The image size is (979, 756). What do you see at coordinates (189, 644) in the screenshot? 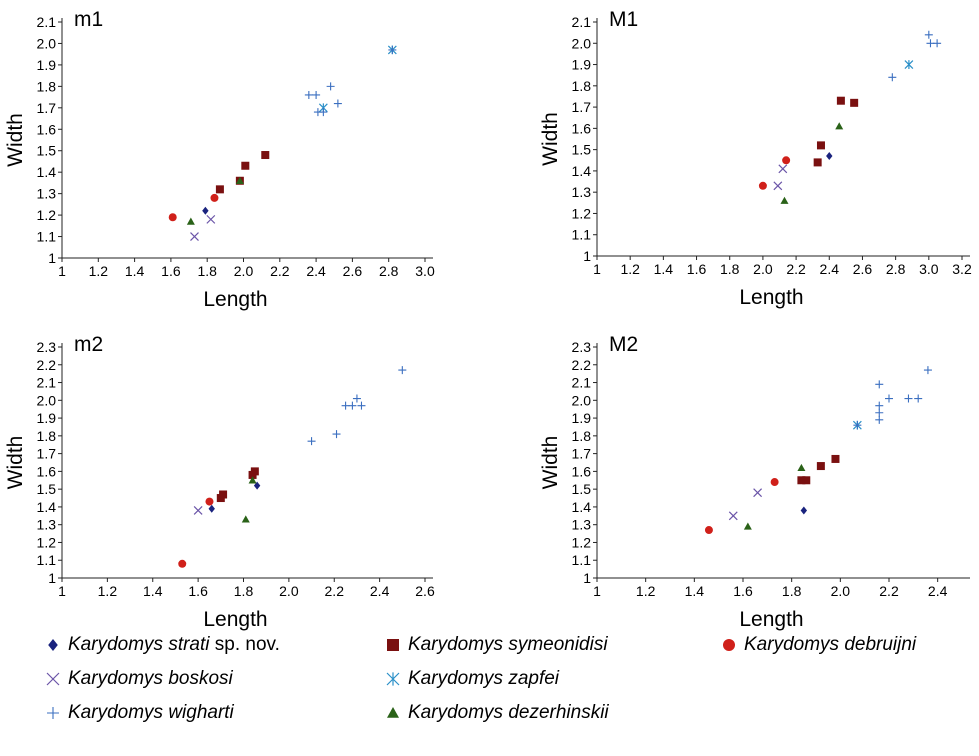
I see `legend-species: strati` at bounding box center [189, 644].